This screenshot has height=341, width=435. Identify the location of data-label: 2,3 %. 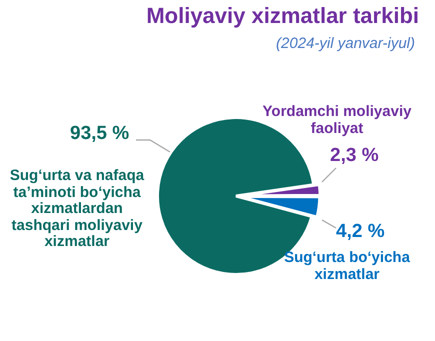
(354, 156).